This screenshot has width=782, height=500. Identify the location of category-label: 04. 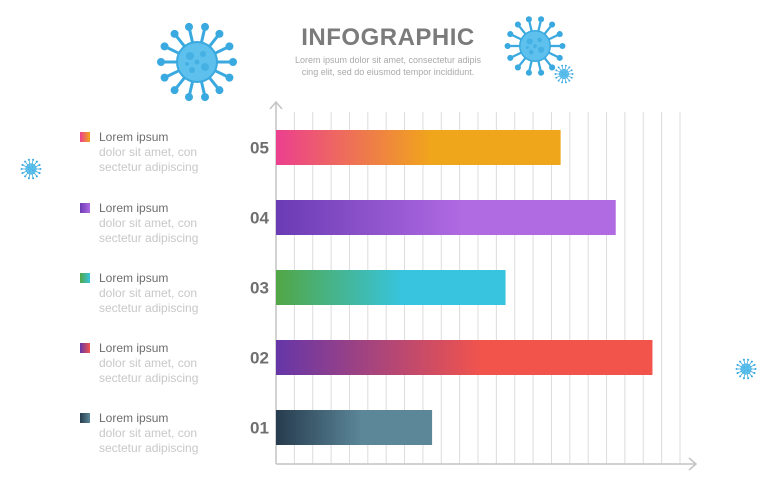
(259, 218).